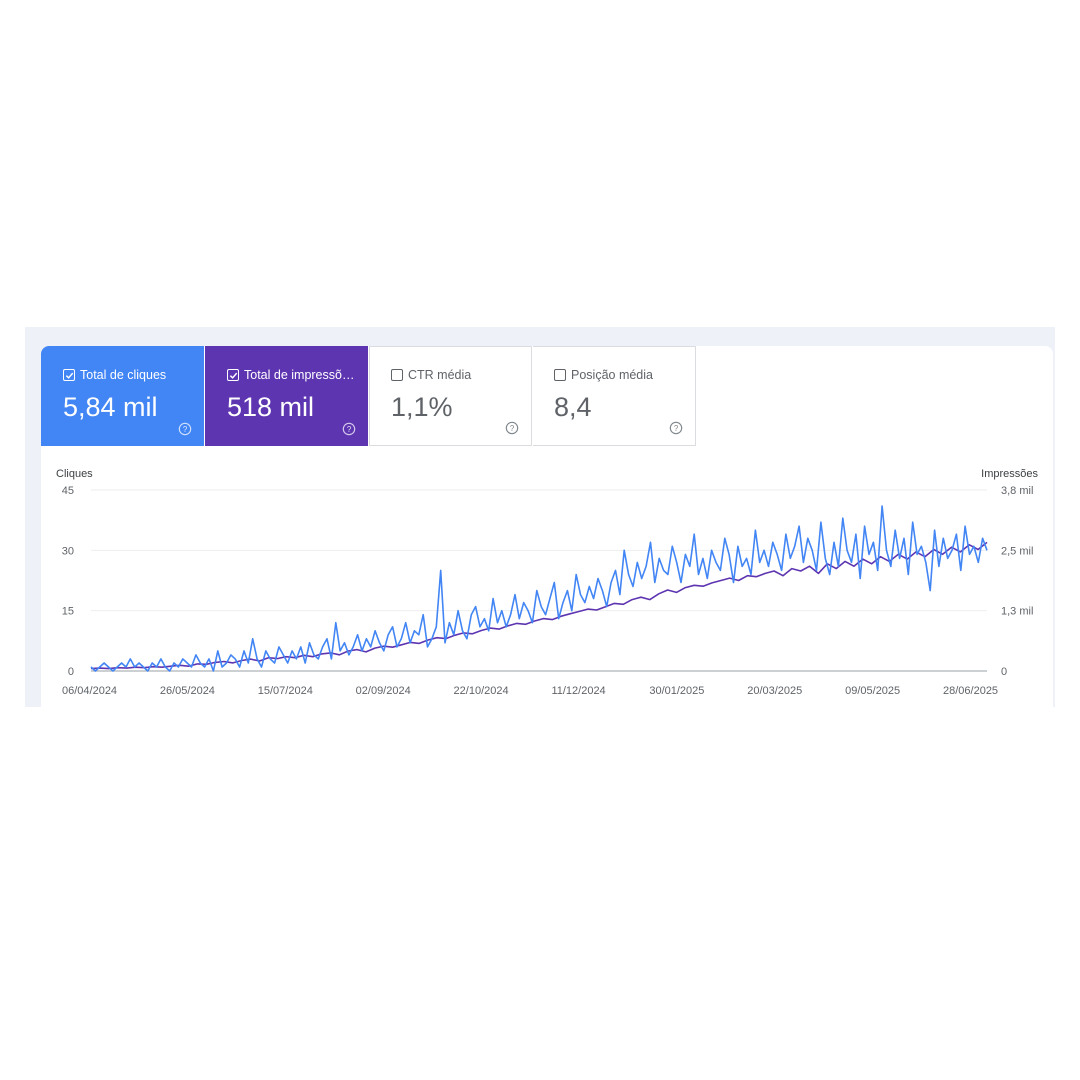  What do you see at coordinates (271, 407) in the screenshot?
I see `metric-value: 518 mil` at bounding box center [271, 407].